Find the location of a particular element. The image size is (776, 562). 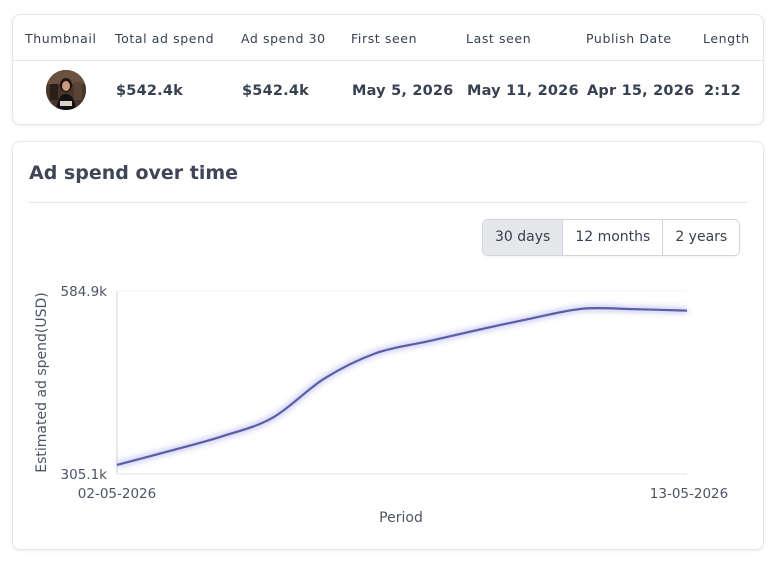

range-button-12-months: 12 months is located at coordinates (612, 237).